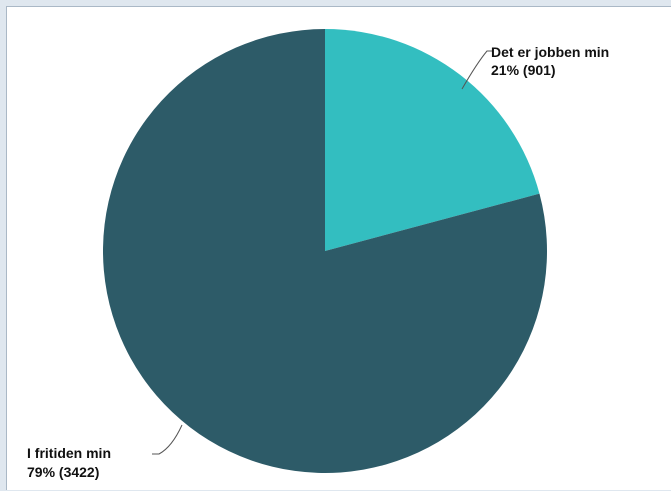  What do you see at coordinates (477, 70) in the screenshot?
I see `leader-line-jobben` at bounding box center [477, 70].